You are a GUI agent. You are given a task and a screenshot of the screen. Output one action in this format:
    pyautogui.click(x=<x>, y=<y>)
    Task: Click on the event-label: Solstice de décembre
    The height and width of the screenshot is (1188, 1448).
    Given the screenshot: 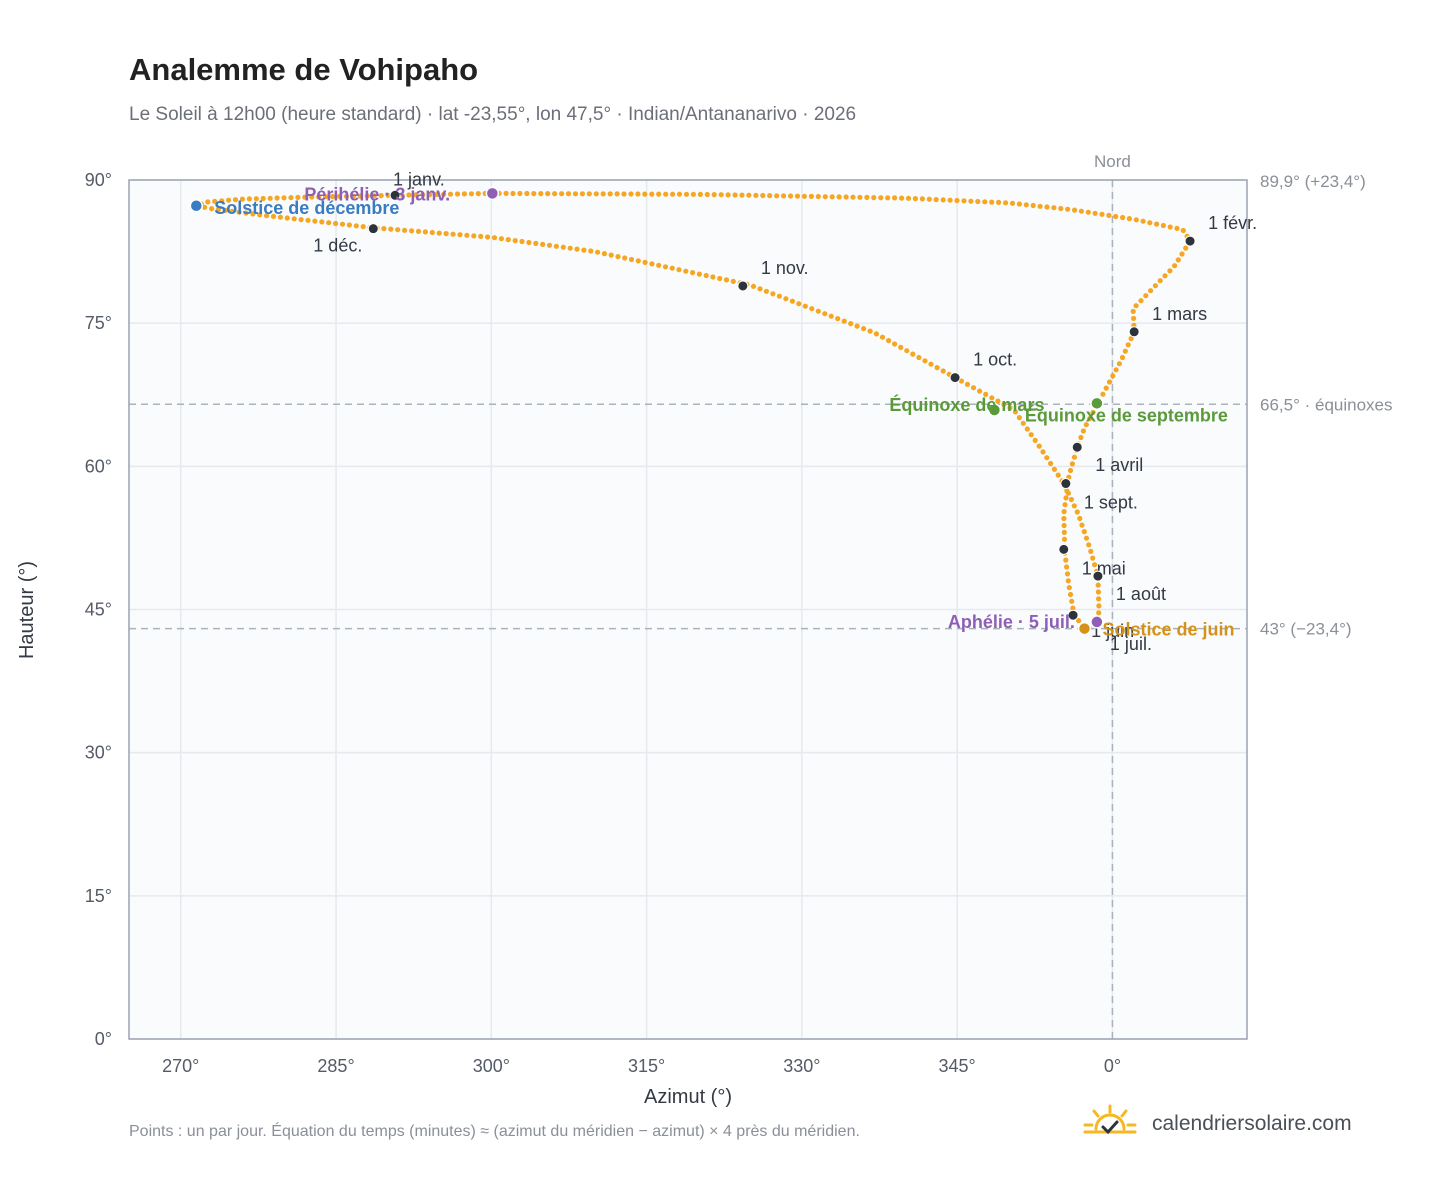 What is the action you would take?
    pyautogui.click(x=306, y=208)
    